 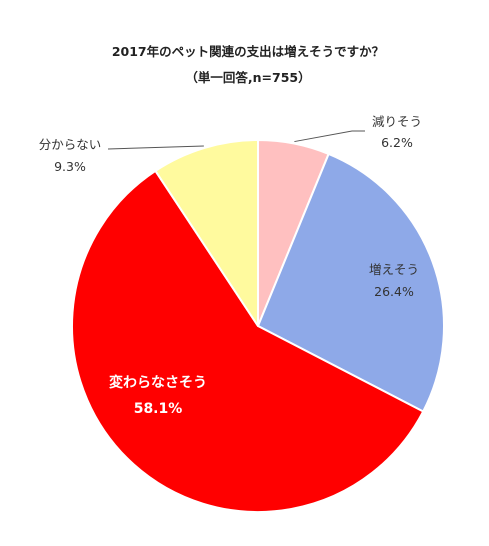 What do you see at coordinates (158, 382) in the screenshot?
I see `slice-3-label: 変わらなさそう` at bounding box center [158, 382].